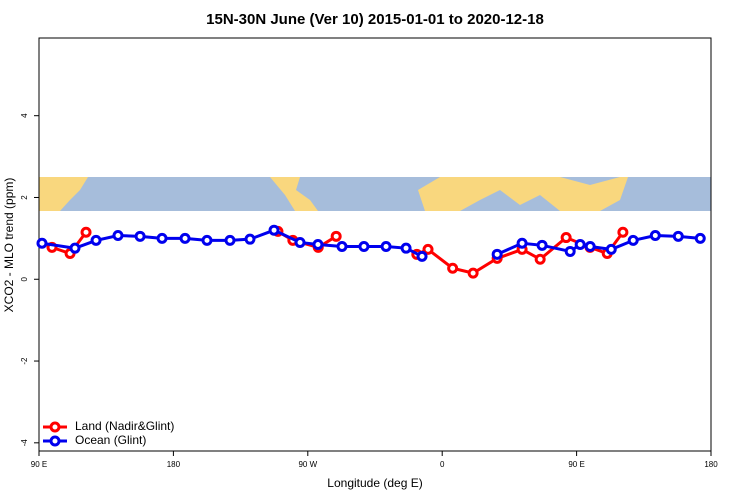 This screenshot has width=750, height=500. What do you see at coordinates (24, 361) in the screenshot?
I see `y-tick-label: -2` at bounding box center [24, 361].